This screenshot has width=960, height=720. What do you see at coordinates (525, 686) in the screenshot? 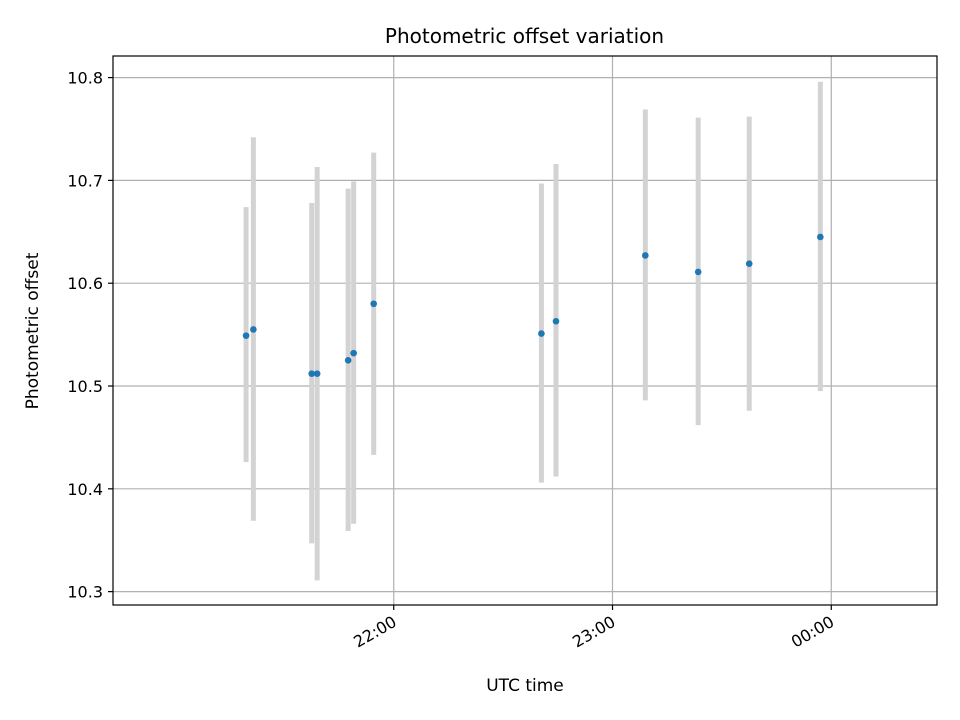
I see `x-axis-title: UTC time` at bounding box center [525, 686].